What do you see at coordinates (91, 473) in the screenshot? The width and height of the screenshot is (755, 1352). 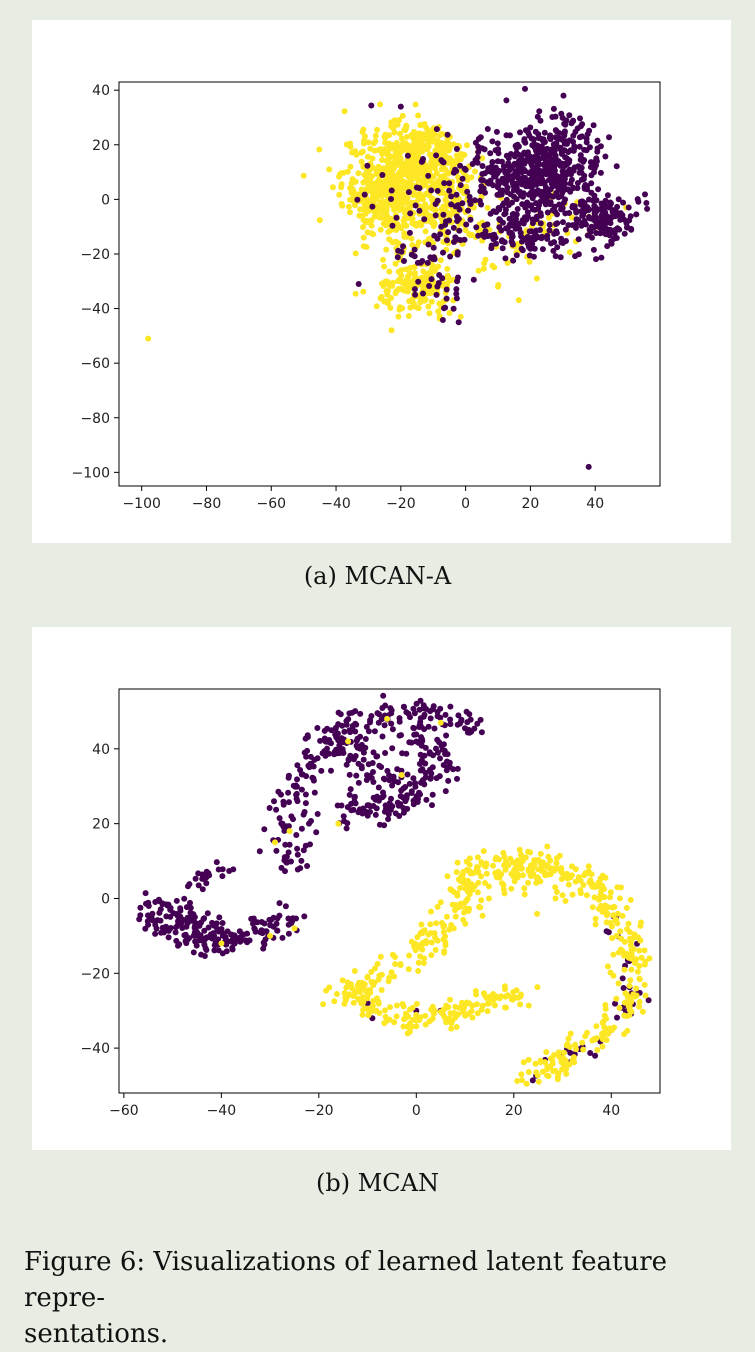 I see `y-tick-label: −100` at bounding box center [91, 473].